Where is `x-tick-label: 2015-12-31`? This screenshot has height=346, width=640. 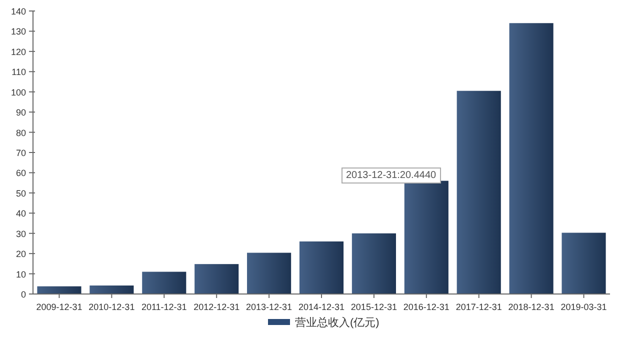
x-tick-label: 2015-12-31 is located at coordinates (373, 307).